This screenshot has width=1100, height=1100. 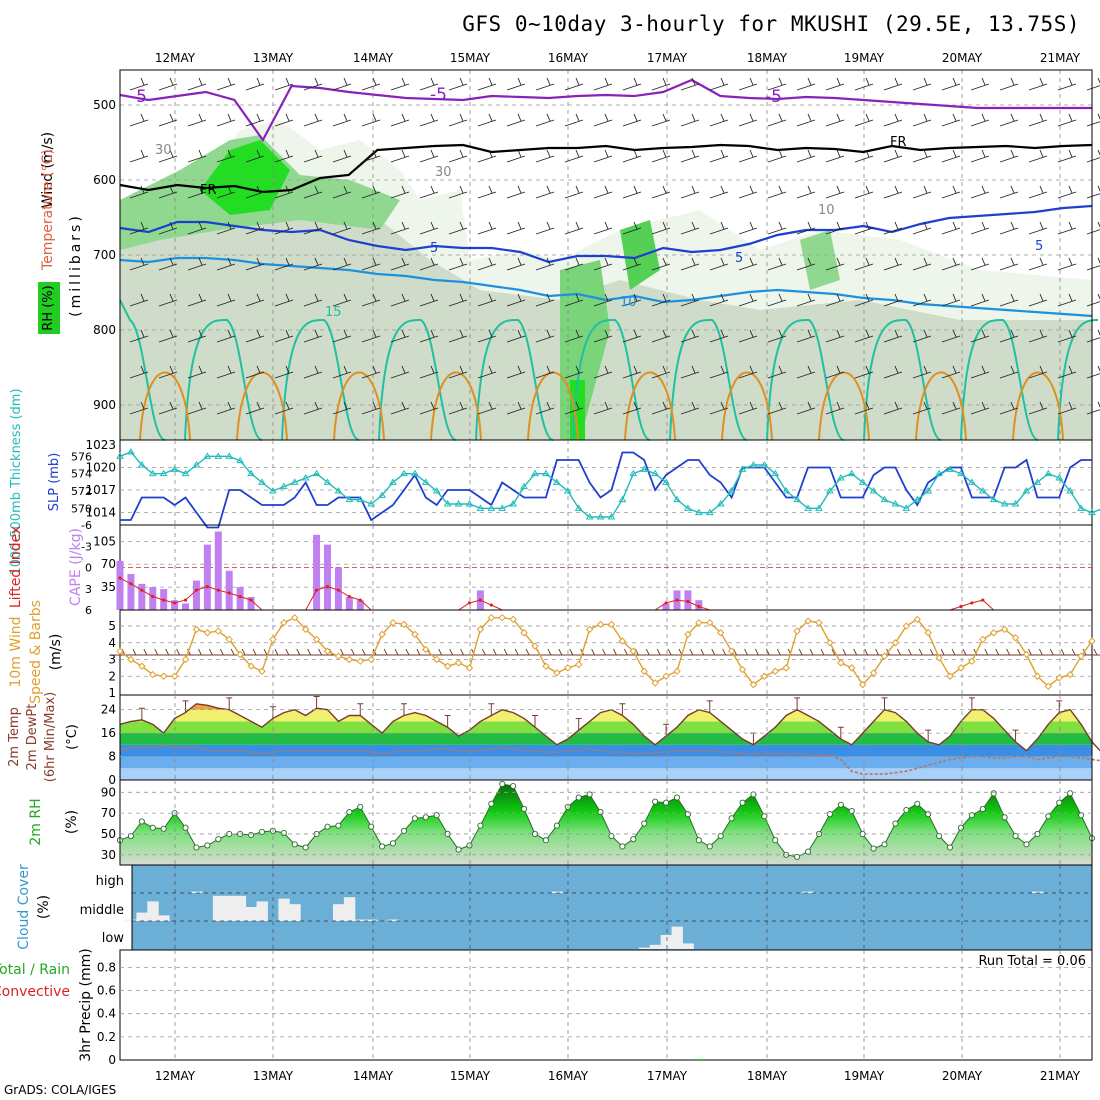 What do you see at coordinates (86, 1004) in the screenshot?
I see `precip-ylabel-3: 3hr Precip (mm)` at bounding box center [86, 1004].